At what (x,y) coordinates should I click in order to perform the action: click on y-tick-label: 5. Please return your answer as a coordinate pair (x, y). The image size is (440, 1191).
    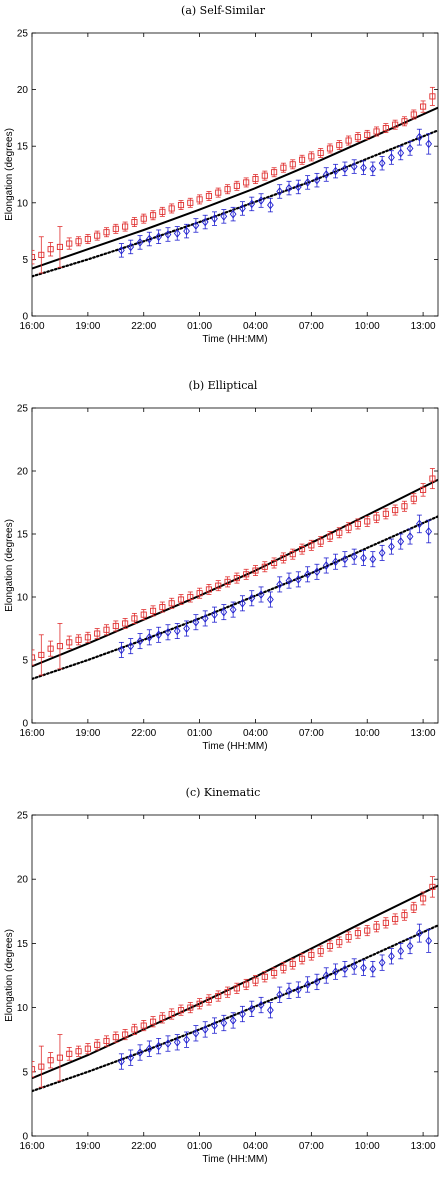
    Looking at the image, I should click on (25, 260).